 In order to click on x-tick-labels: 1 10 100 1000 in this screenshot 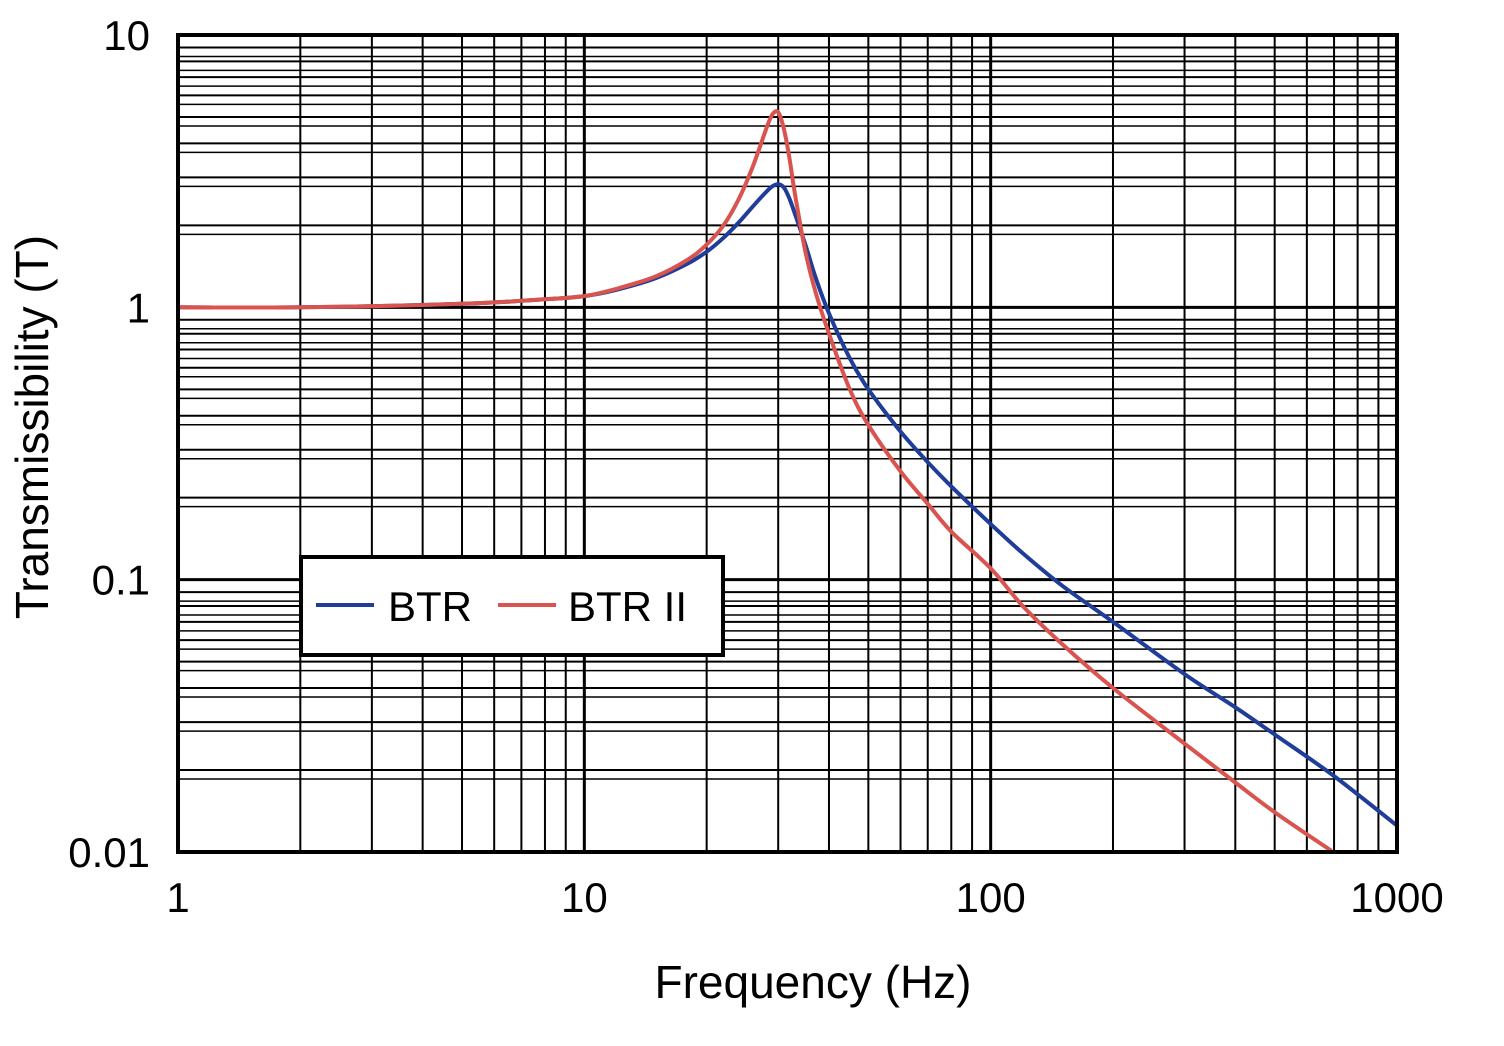, I will do `click(804, 897)`.